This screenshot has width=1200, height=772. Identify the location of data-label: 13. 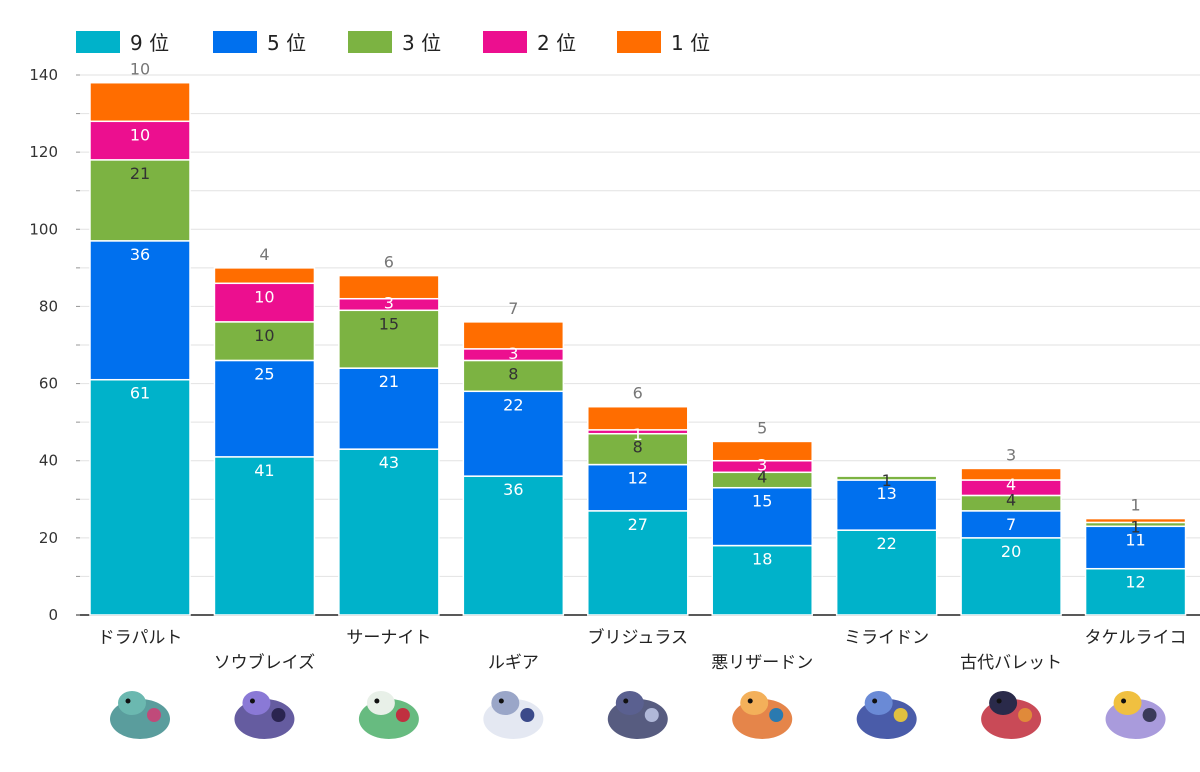
(886, 493).